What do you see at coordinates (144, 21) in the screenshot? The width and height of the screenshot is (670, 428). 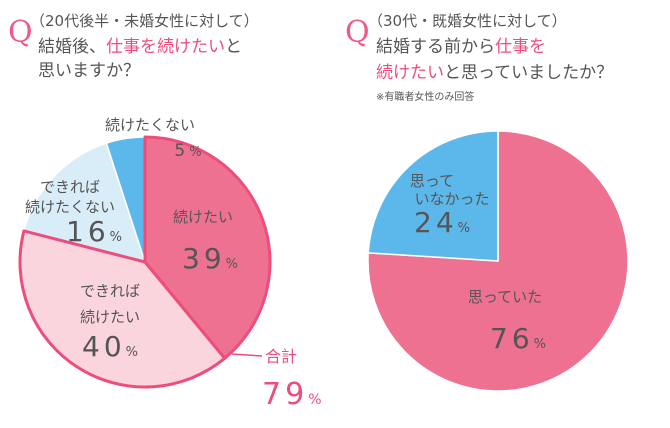 I see `header: （20代後半・未婚女性に対して）` at bounding box center [144, 21].